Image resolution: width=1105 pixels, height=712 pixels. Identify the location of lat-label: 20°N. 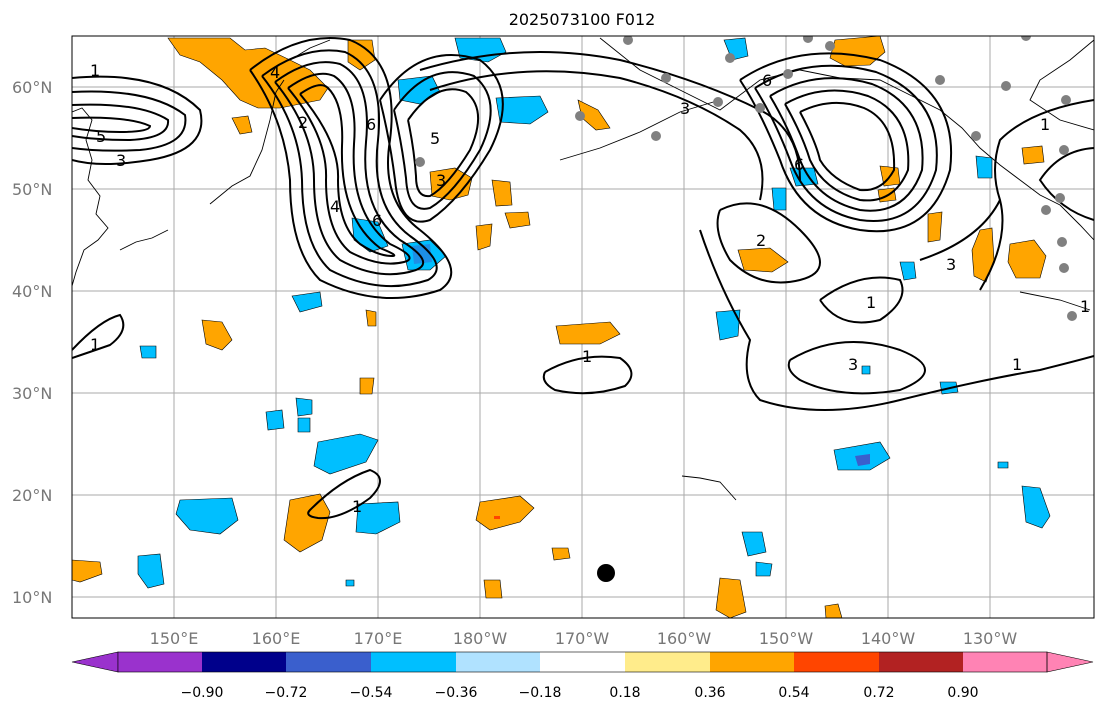
(32, 495).